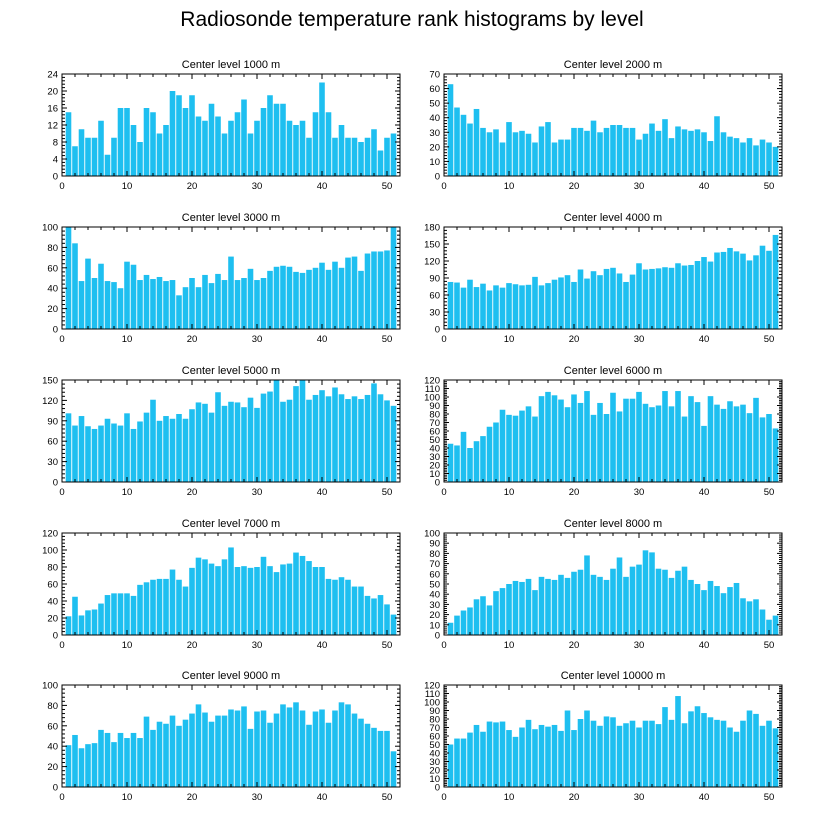 The image size is (824, 824). What do you see at coordinates (231, 371) in the screenshot?
I see `panel-title: Center level 5000 m` at bounding box center [231, 371].